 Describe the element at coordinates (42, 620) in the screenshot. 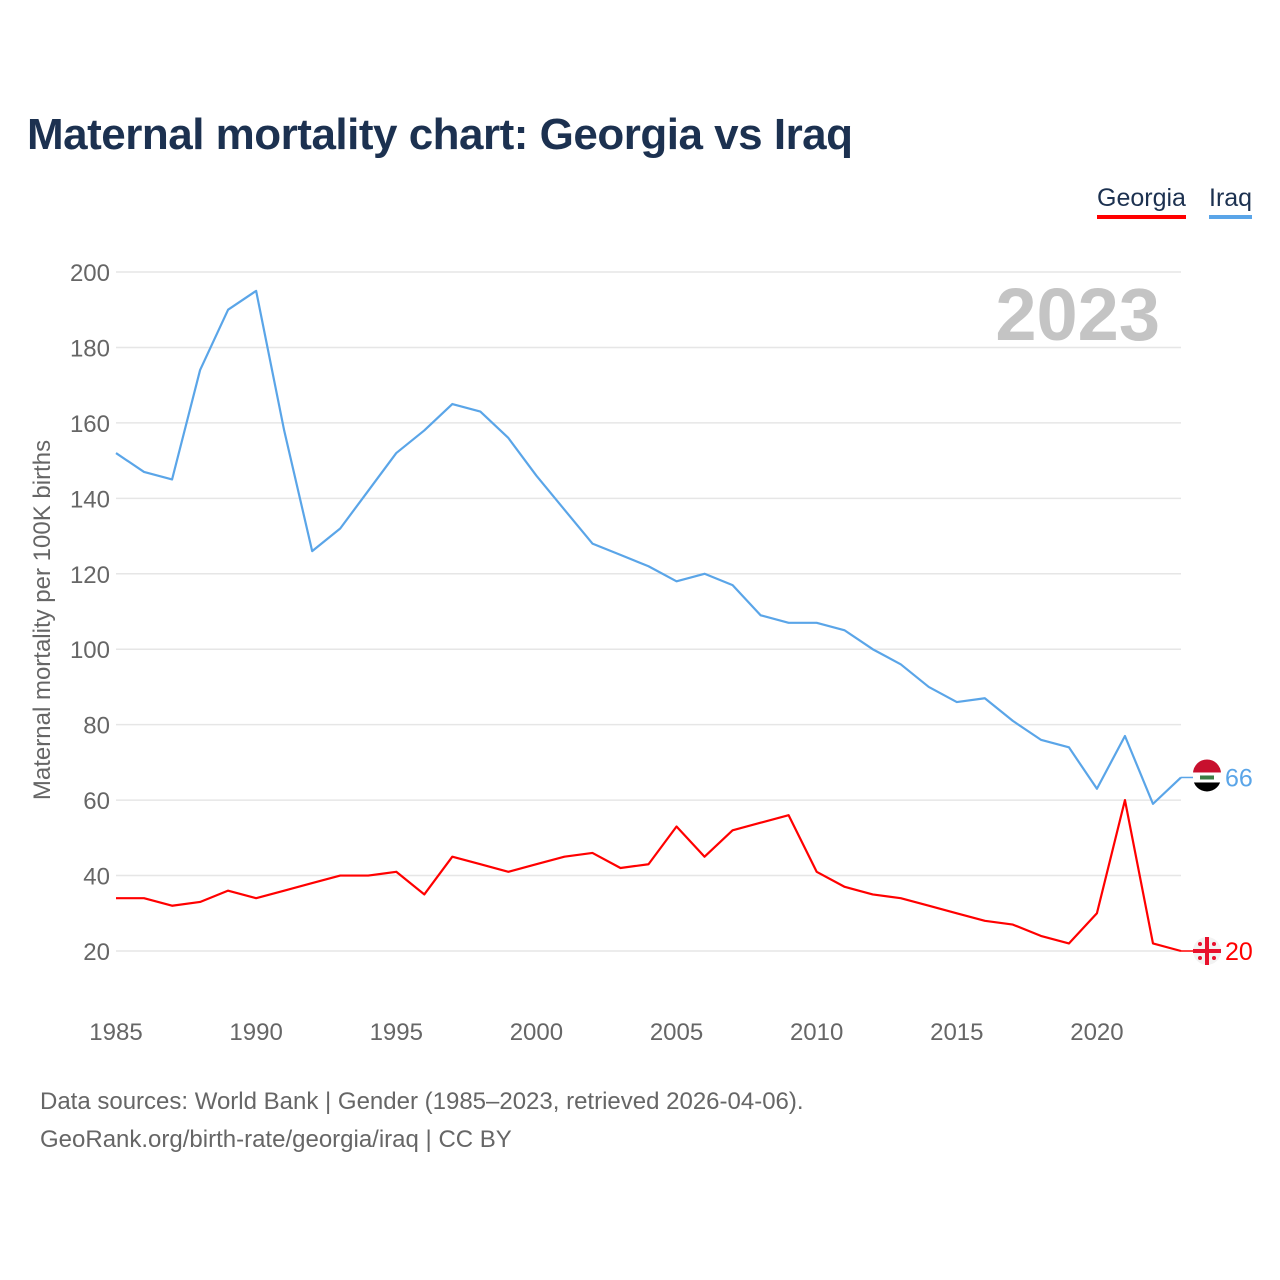

I see `y-axis-label: Maternal mortality per 100K births` at that location.